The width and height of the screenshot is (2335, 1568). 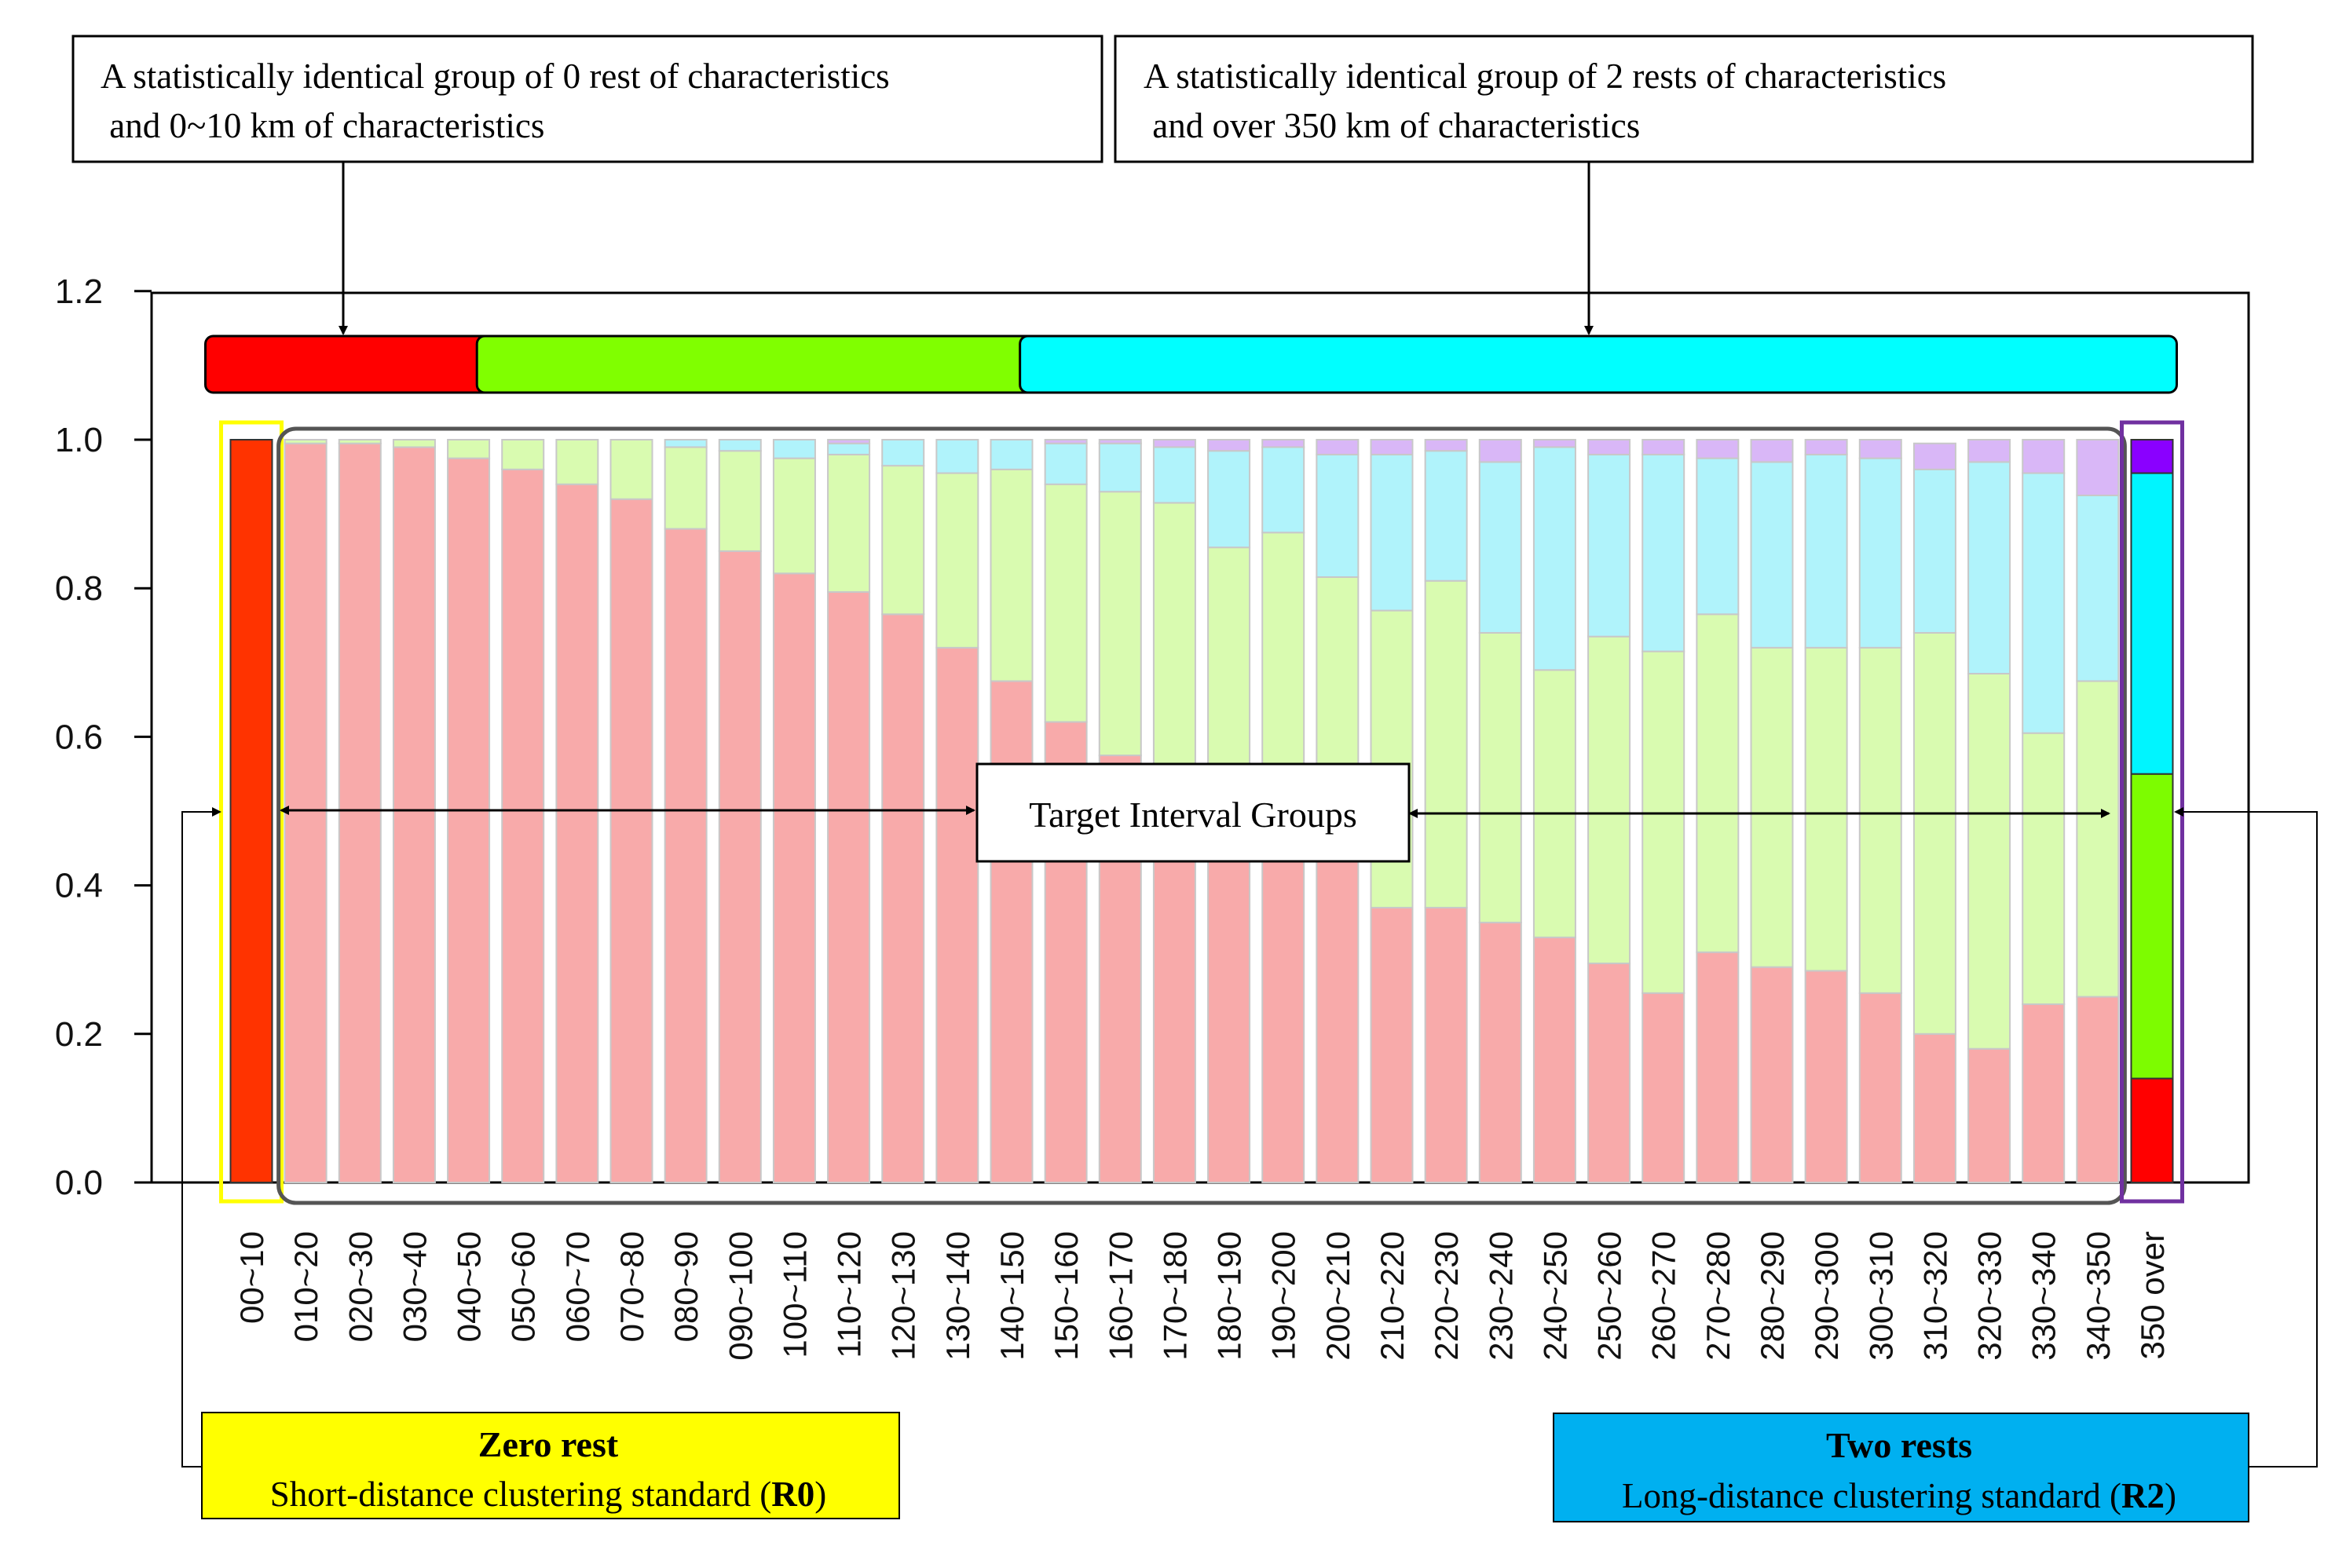 I want to click on legend-zero-rest-box, so click(x=551, y=1465).